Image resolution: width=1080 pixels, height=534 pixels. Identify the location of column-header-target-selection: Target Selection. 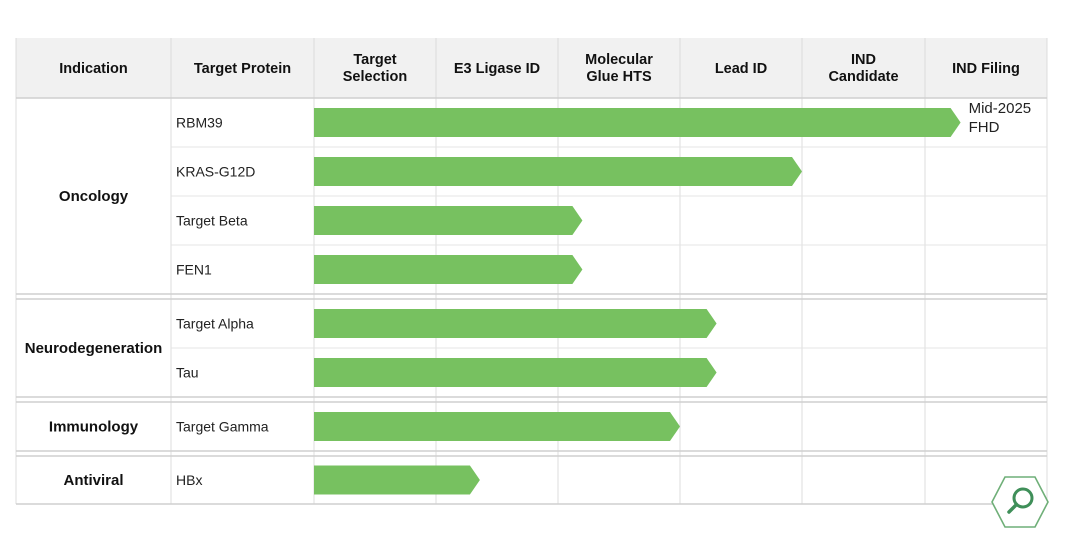
(375, 68).